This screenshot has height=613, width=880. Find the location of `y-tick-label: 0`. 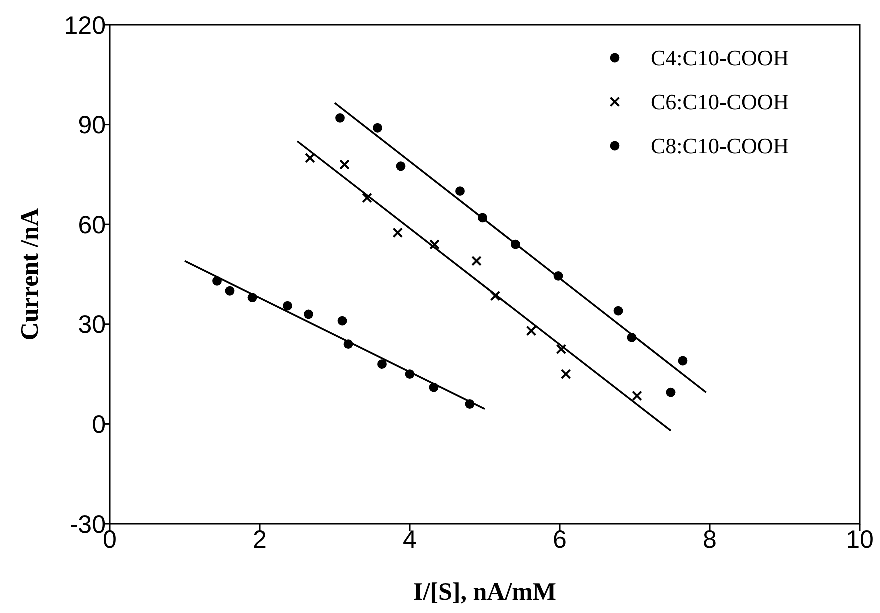

y-tick-label: 0 is located at coordinates (99, 424).